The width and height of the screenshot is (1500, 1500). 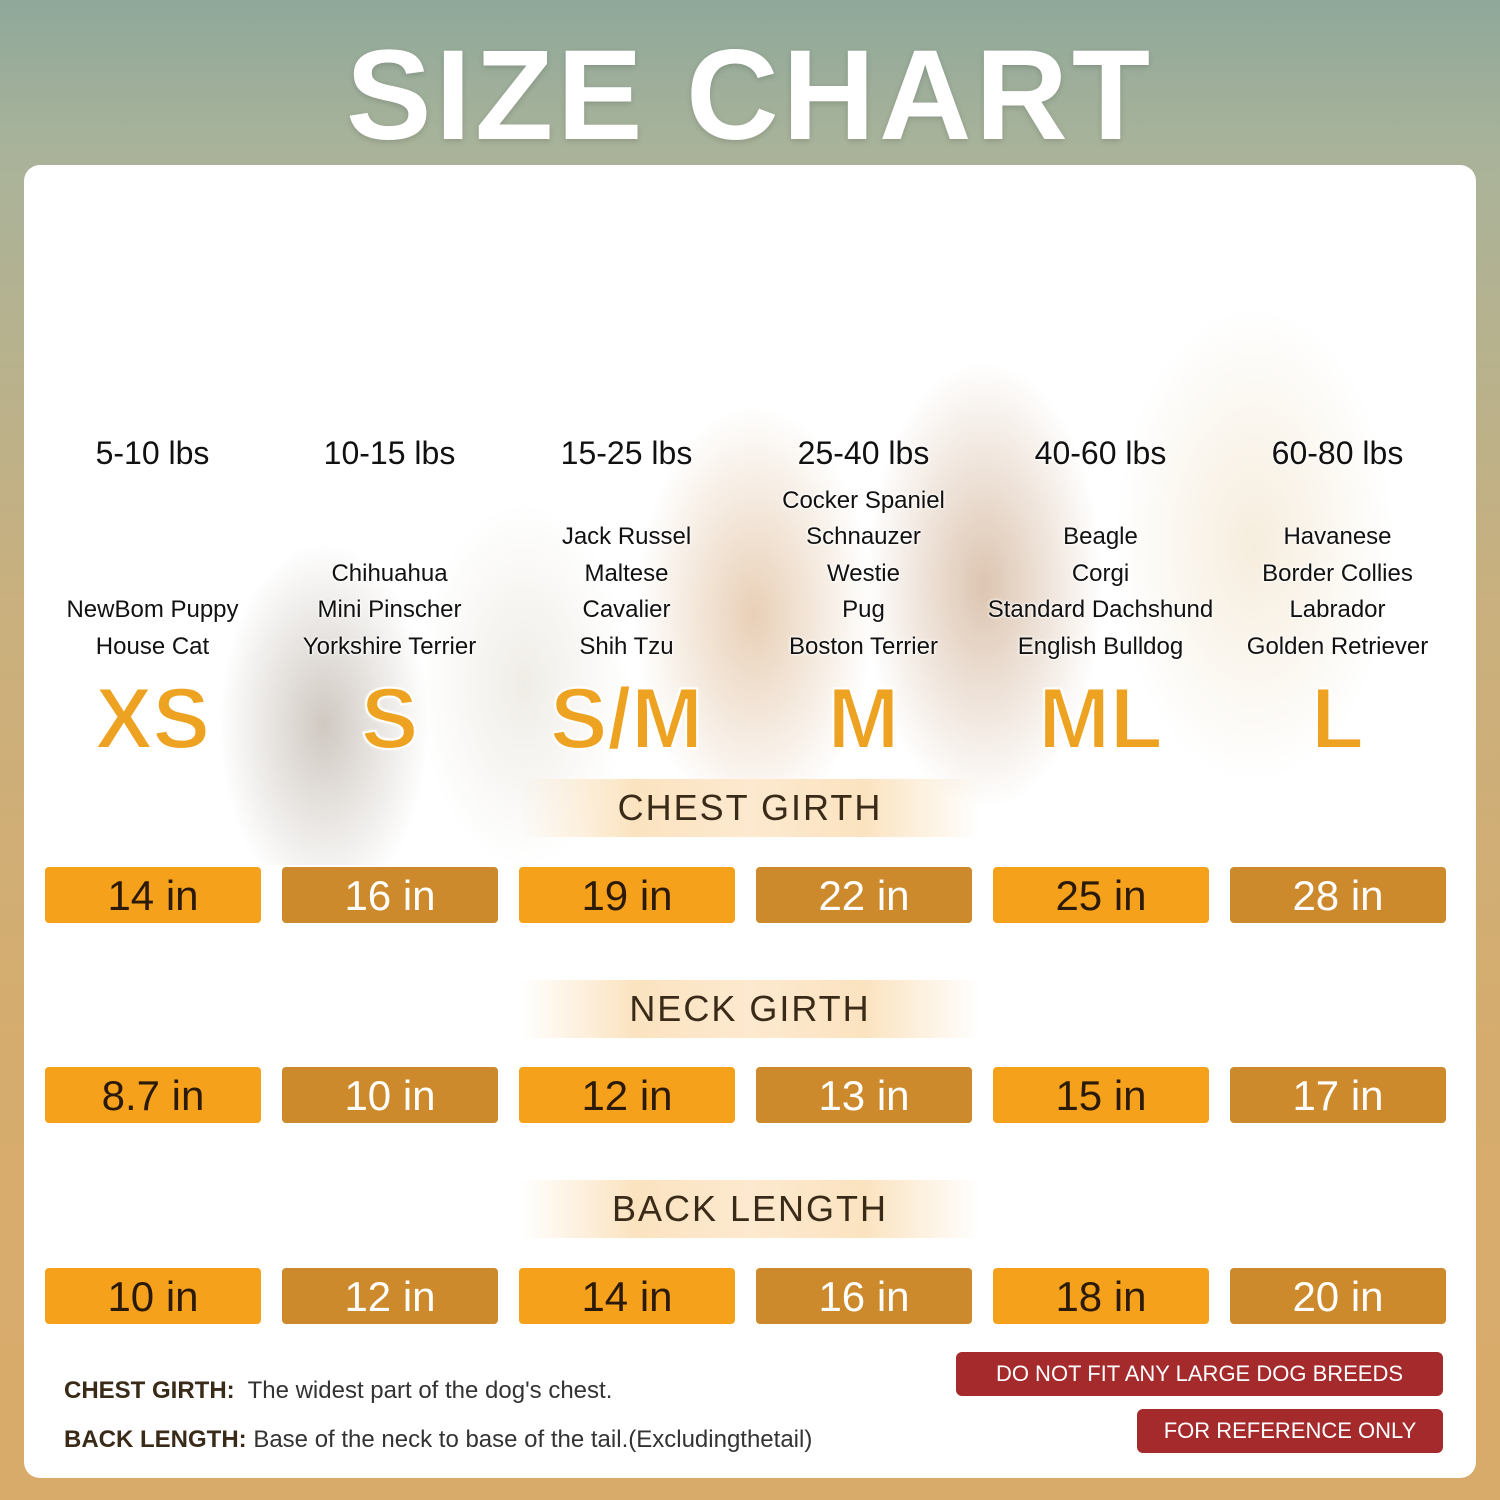 What do you see at coordinates (750, 1209) in the screenshot?
I see `back-length-heading: BACK LENGTH` at bounding box center [750, 1209].